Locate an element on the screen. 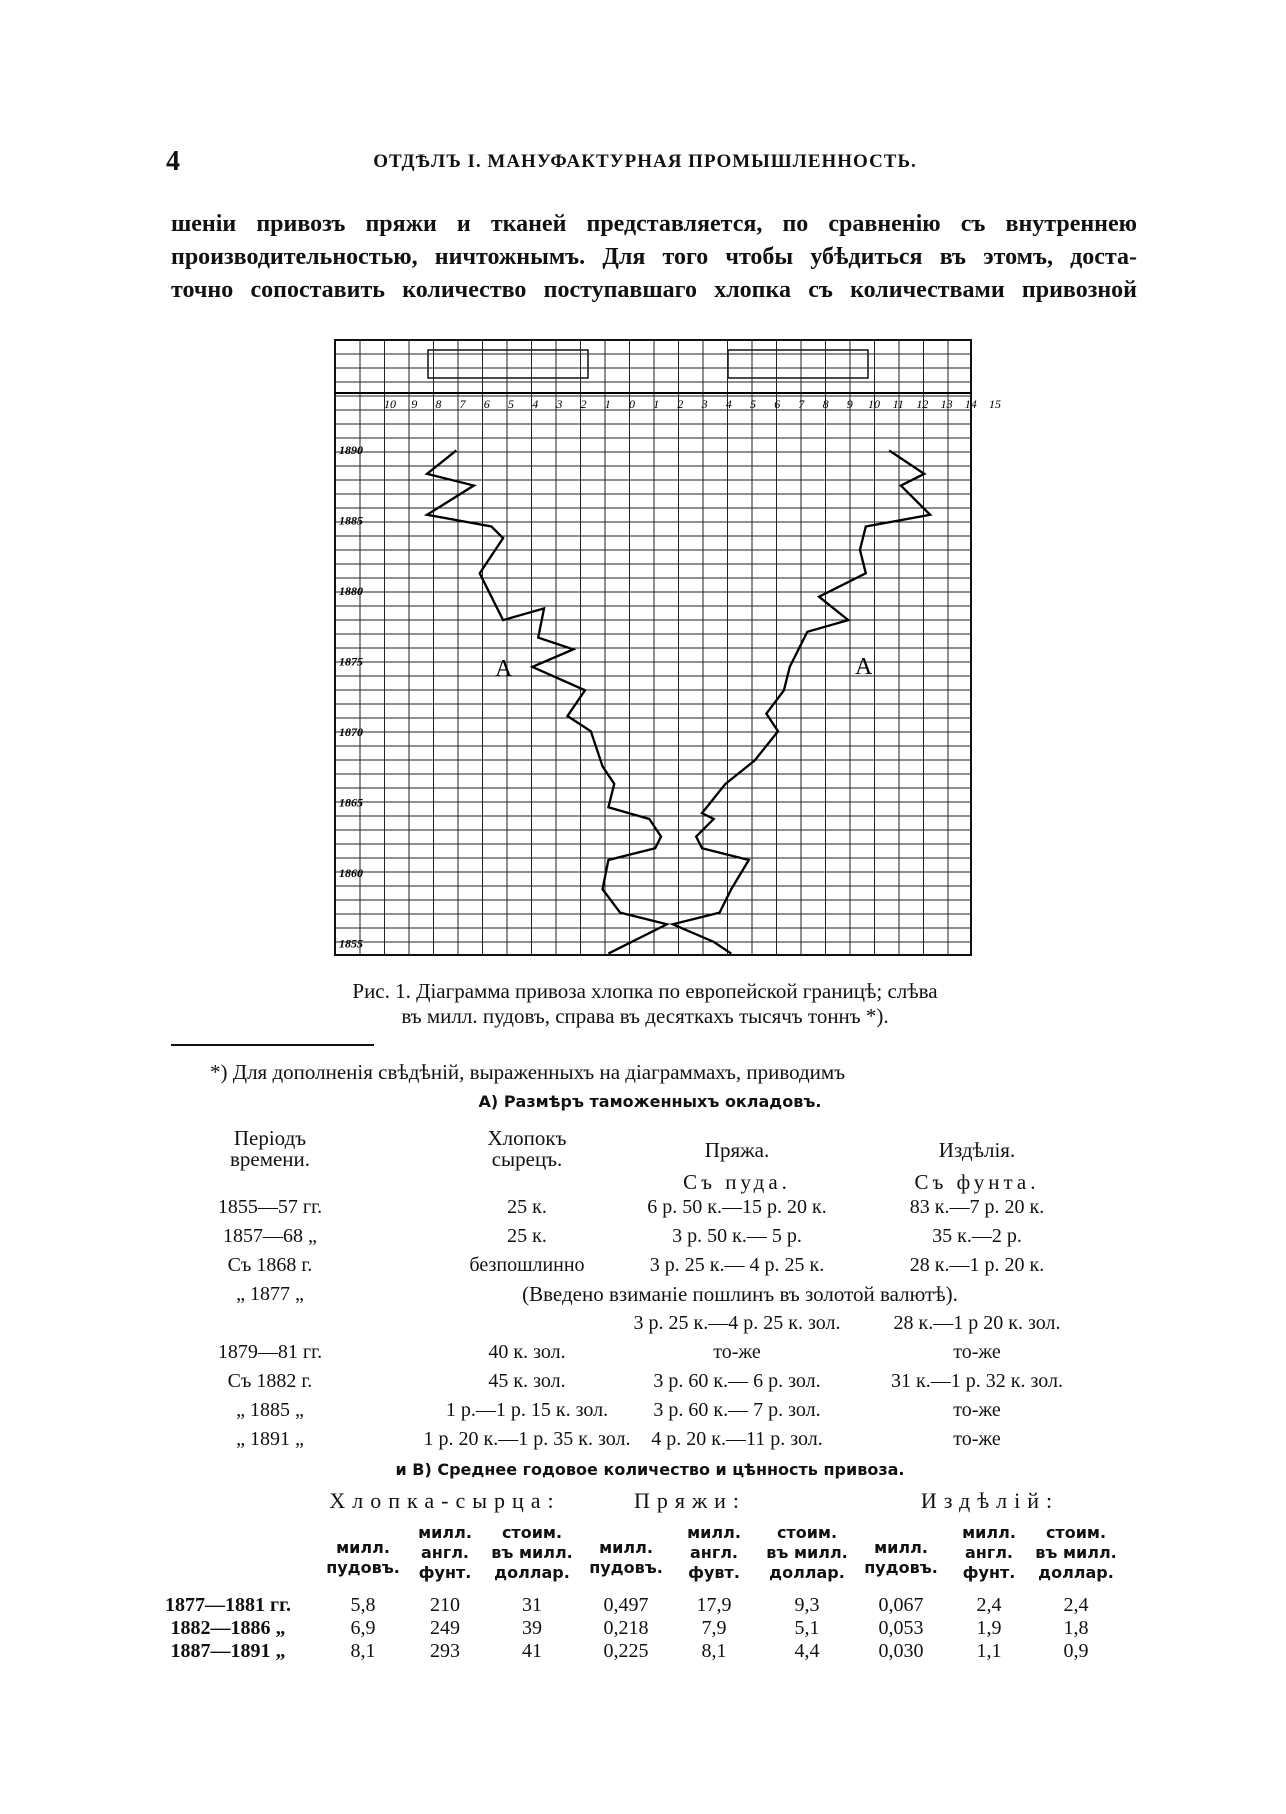 This screenshot has height=1814, width=1286. scale-label: 6 is located at coordinates (487, 404).